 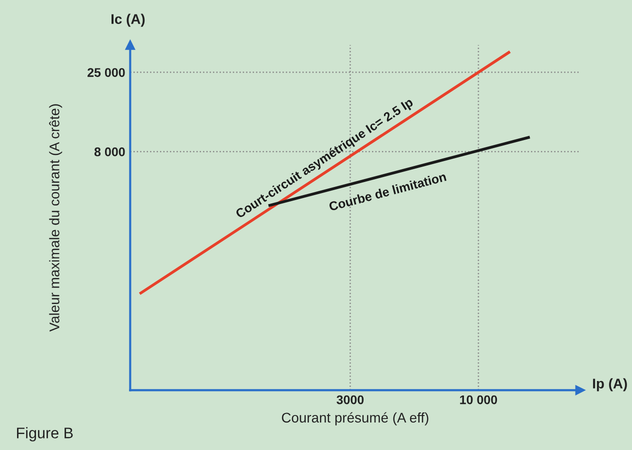 What do you see at coordinates (109, 151) in the screenshot?
I see `y-tick-label: 8 000` at bounding box center [109, 151].